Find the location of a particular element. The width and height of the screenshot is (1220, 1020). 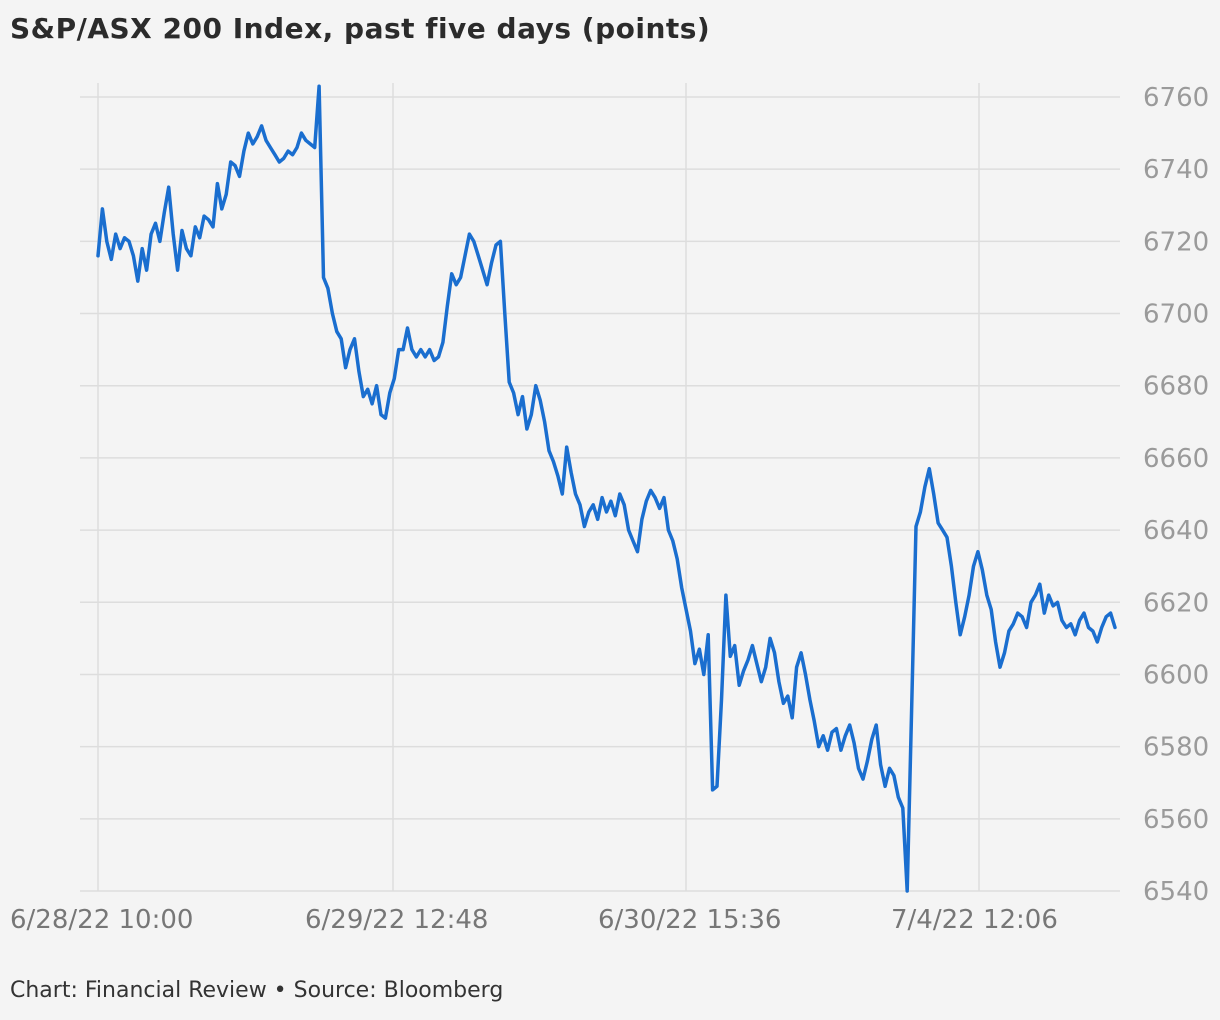

y-tick-label: 6720 is located at coordinates (1176, 242).